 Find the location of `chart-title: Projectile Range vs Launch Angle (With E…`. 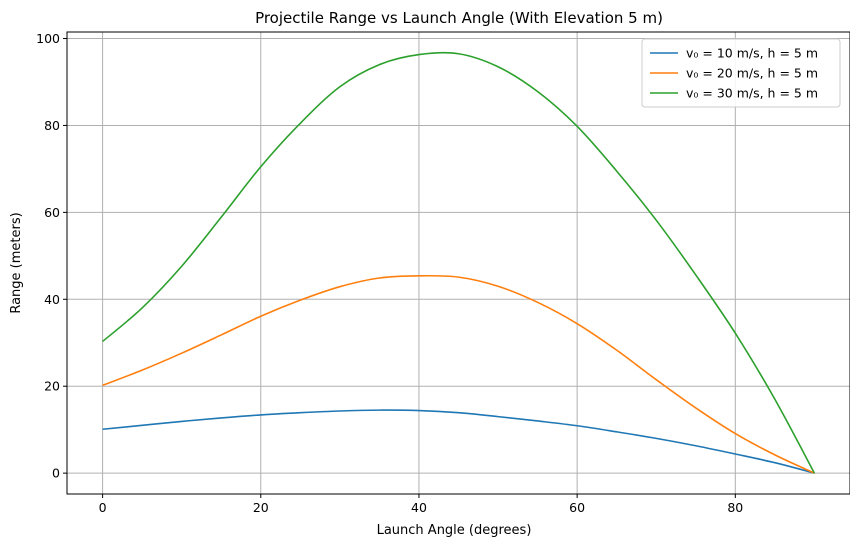

chart-title: Projectile Range vs Launch Angle (With E… is located at coordinates (459, 18).